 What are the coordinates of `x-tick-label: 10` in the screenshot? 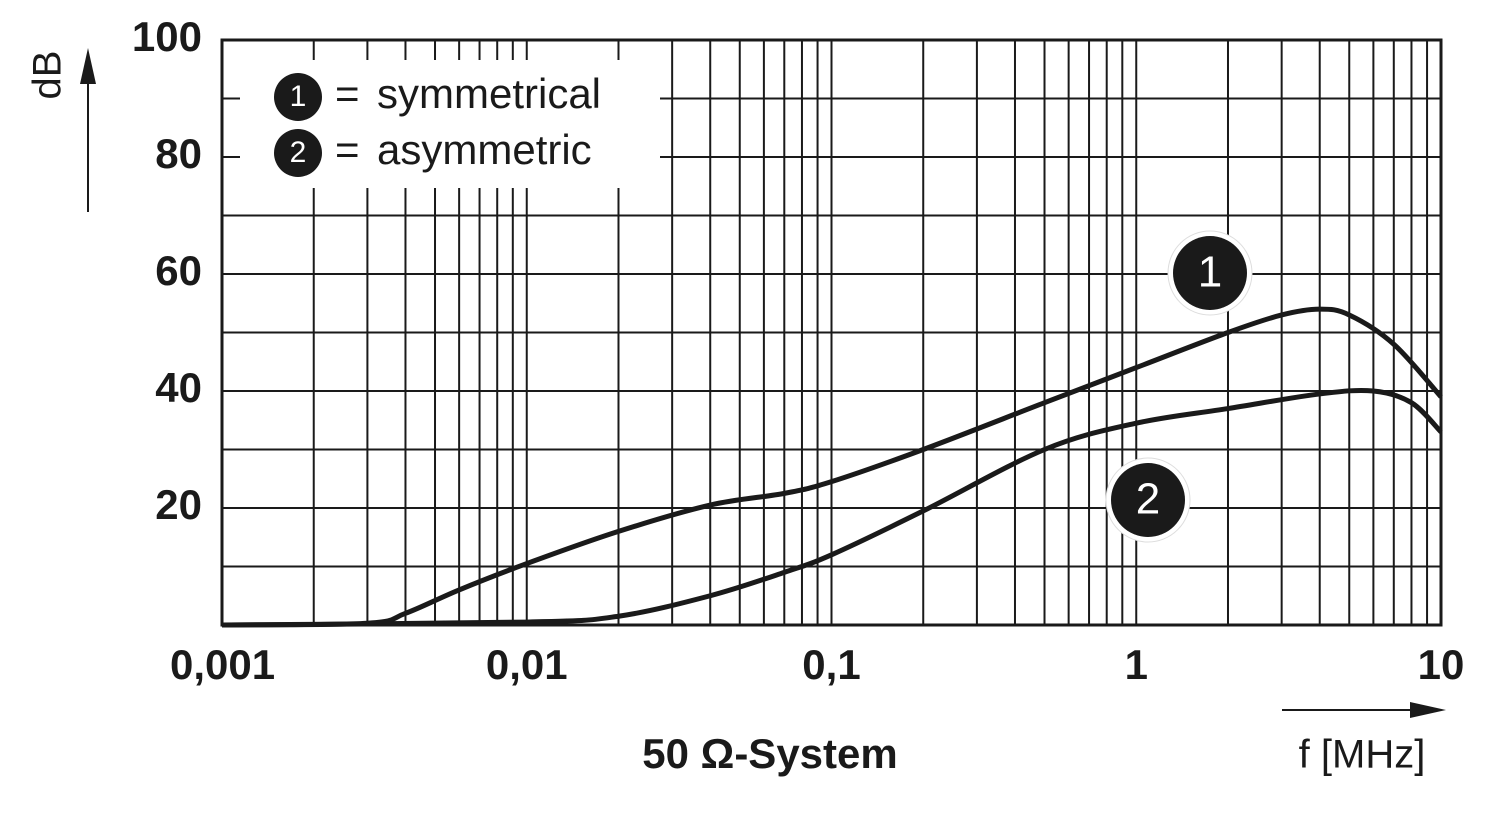 It's located at (1441, 664).